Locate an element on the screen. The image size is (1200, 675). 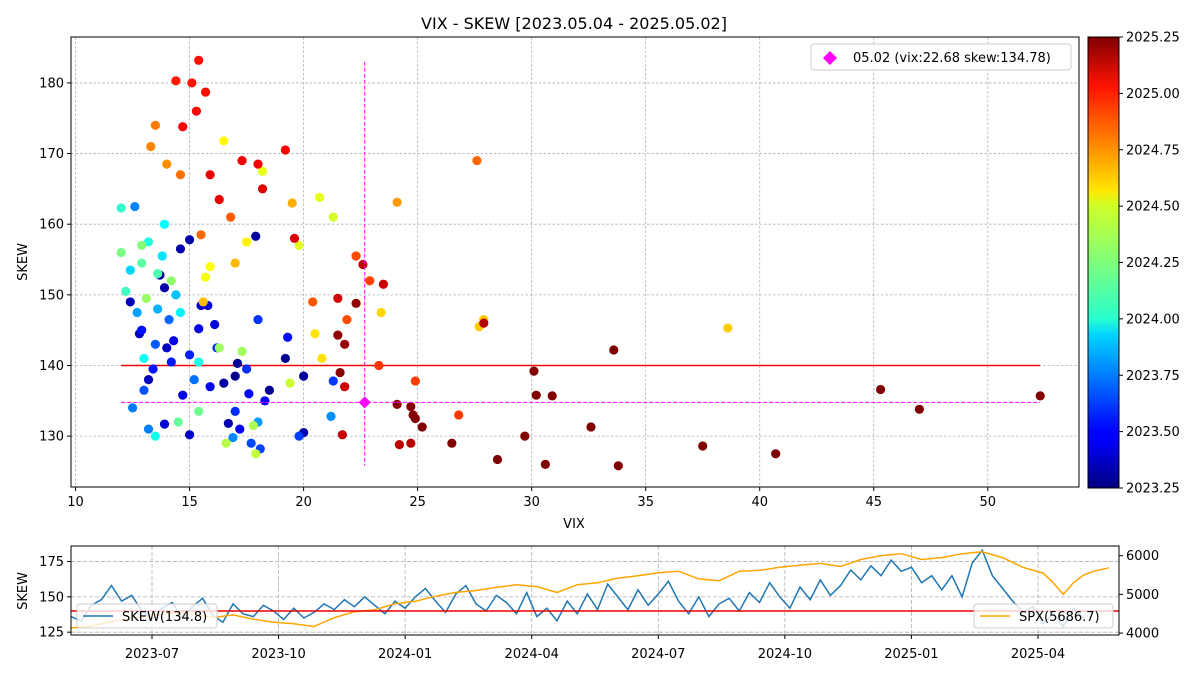
scatter-title: VIX - SKEW [2023.05.04 - 2025.05.02] is located at coordinates (574, 23).